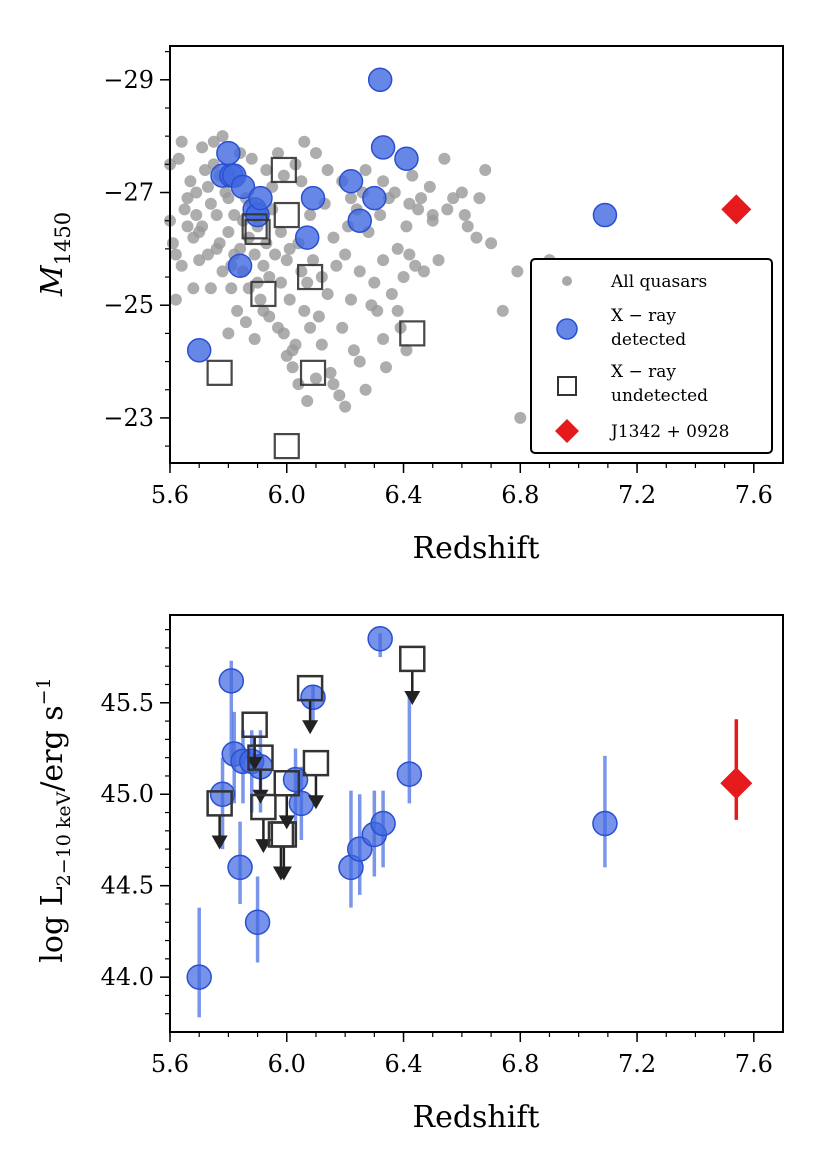  I want to click on bottom-x-tick-label: 6.4, so click(403, 1064).